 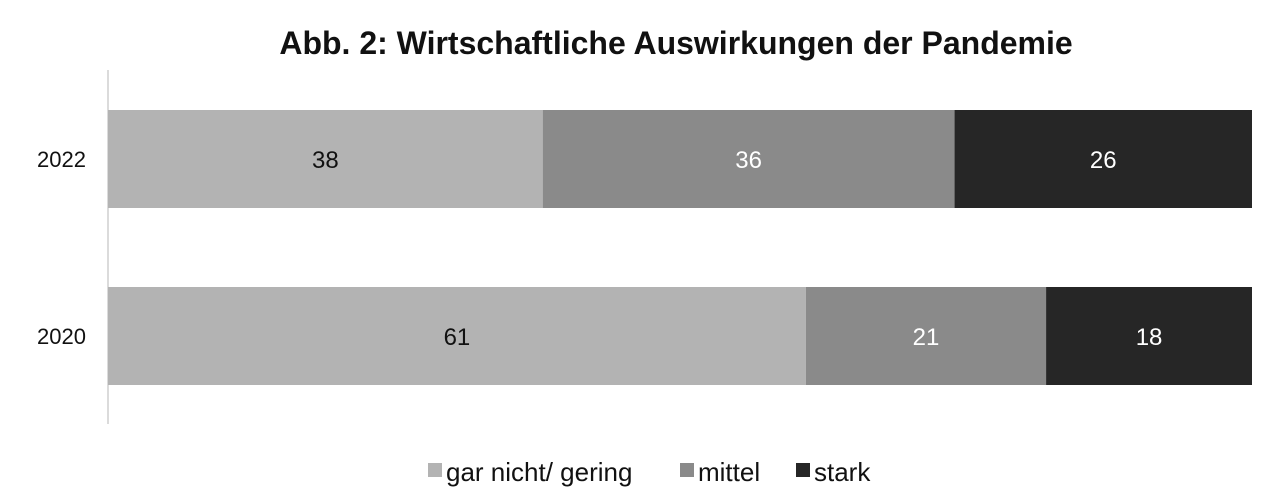 I want to click on category-label: 2022, so click(x=61, y=159).